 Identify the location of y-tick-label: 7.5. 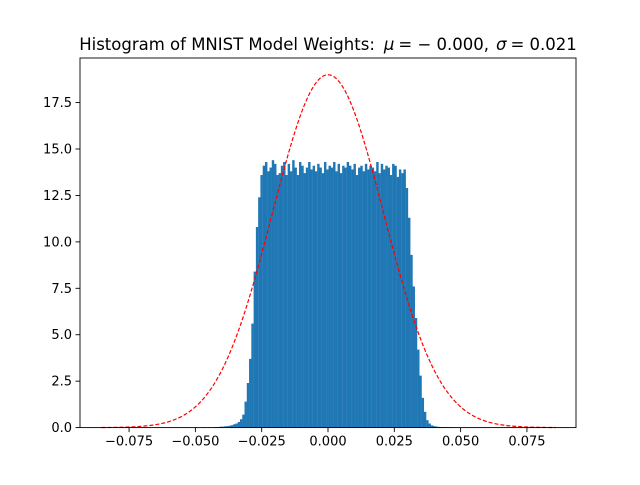
(61, 289).